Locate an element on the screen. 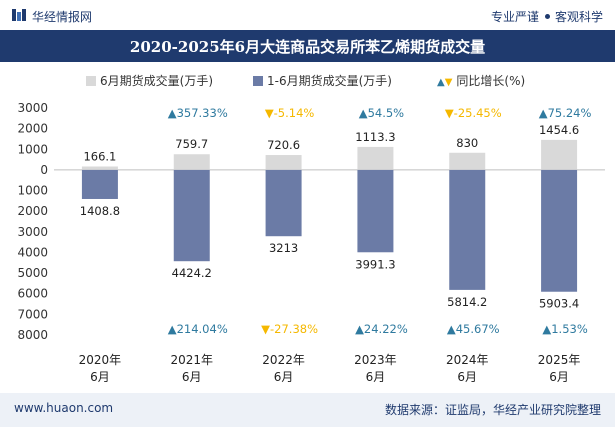 This screenshot has width=615, height=427. legend-down-triangle-icon: ▼ is located at coordinates (448, 82).